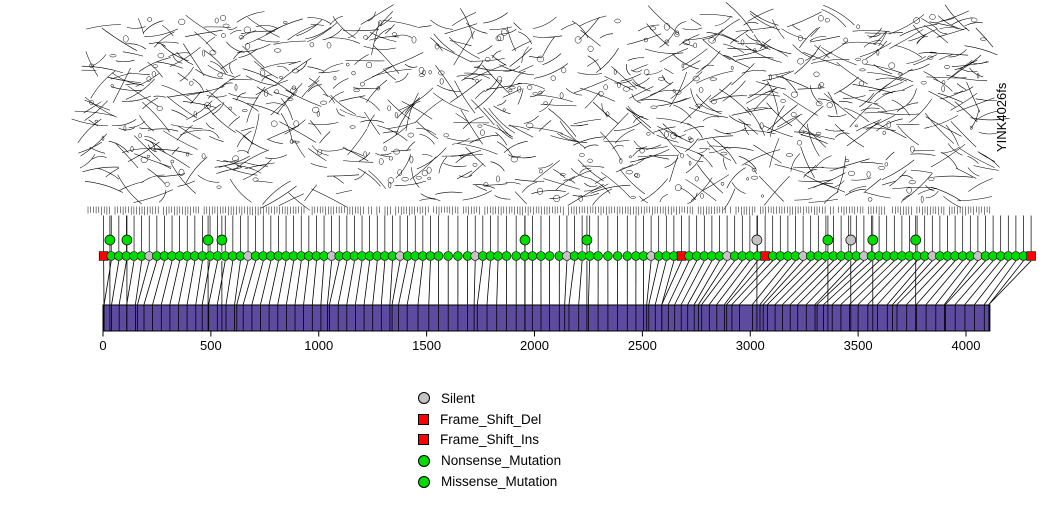 Image resolution: width=1047 pixels, height=524 pixels. I want to click on legend-item-missense-mutation: Missense_Mutation, so click(489, 481).